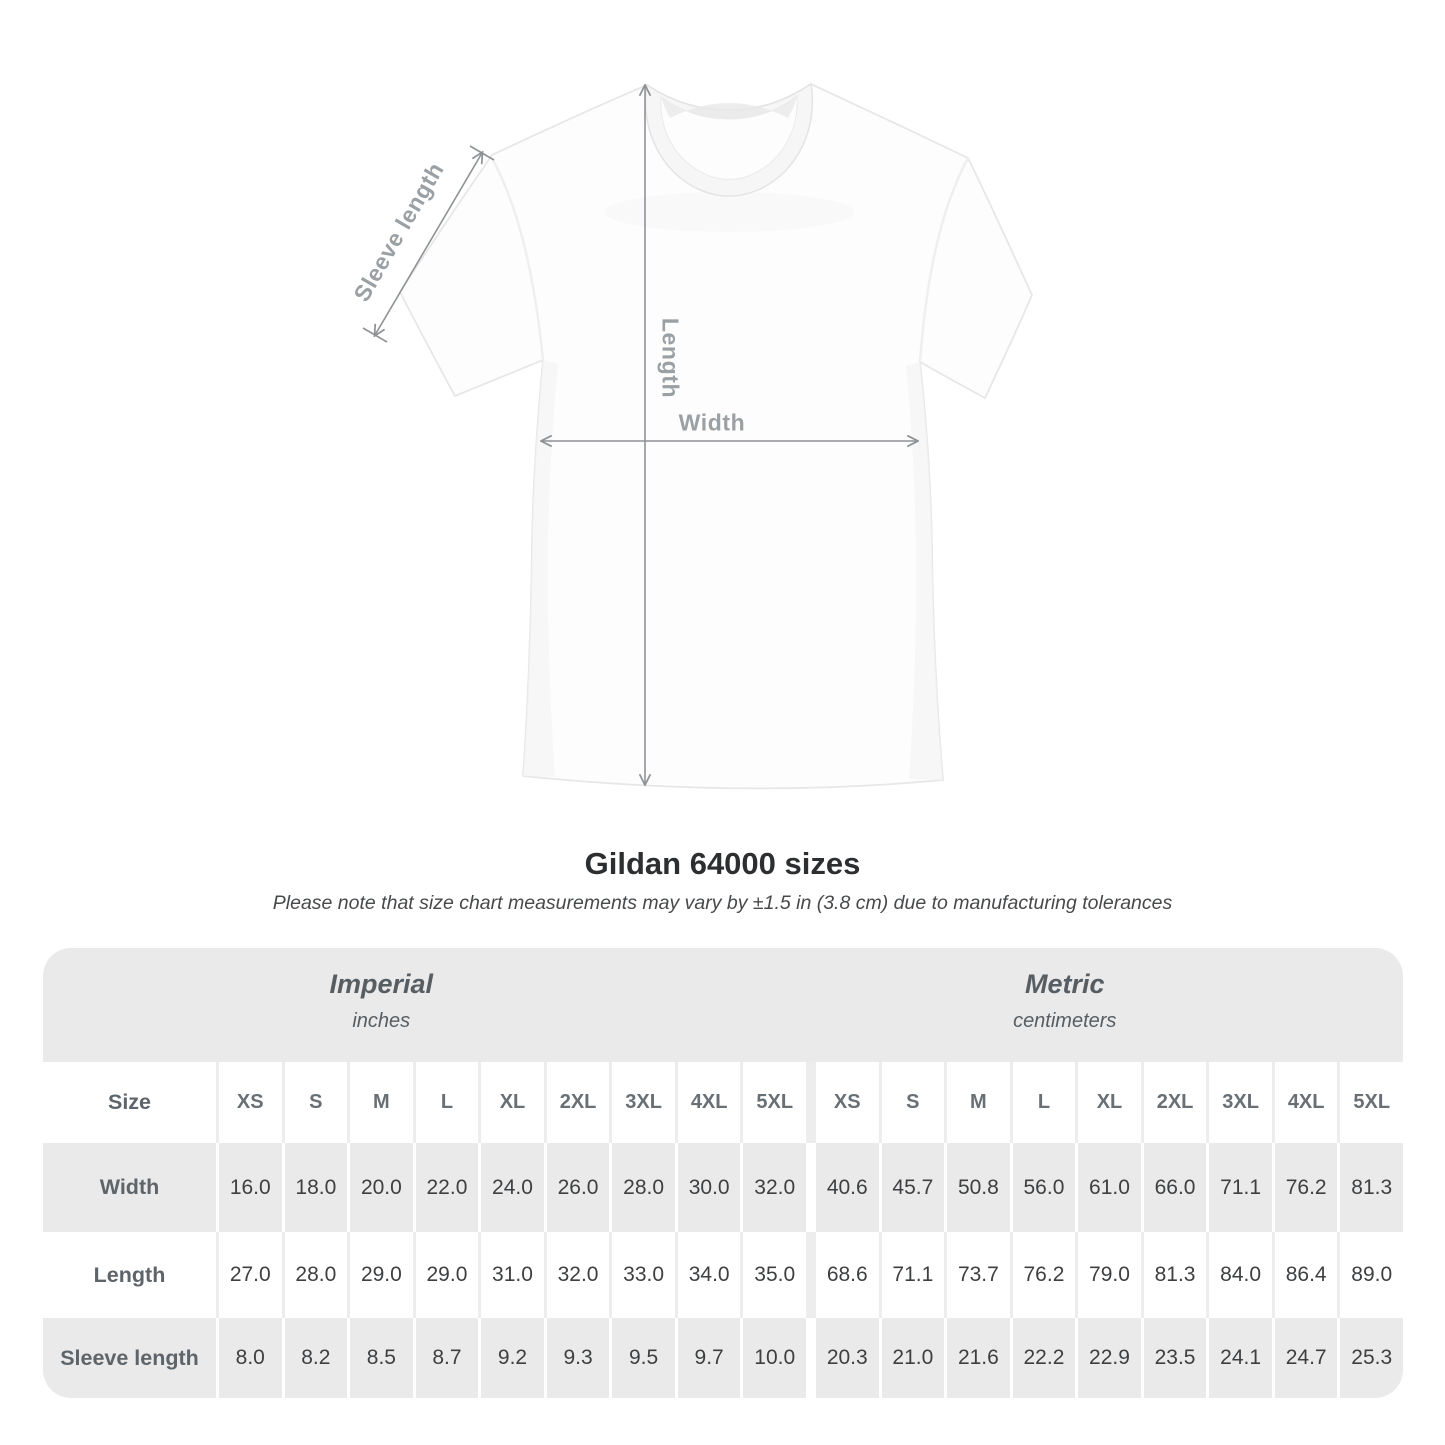 The width and height of the screenshot is (1445, 1445). What do you see at coordinates (707, 1187) in the screenshot?
I see `imperial-value: 30.0` at bounding box center [707, 1187].